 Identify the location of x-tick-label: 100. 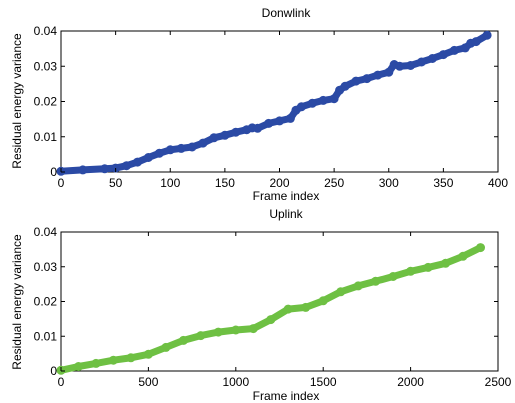
(170, 183).